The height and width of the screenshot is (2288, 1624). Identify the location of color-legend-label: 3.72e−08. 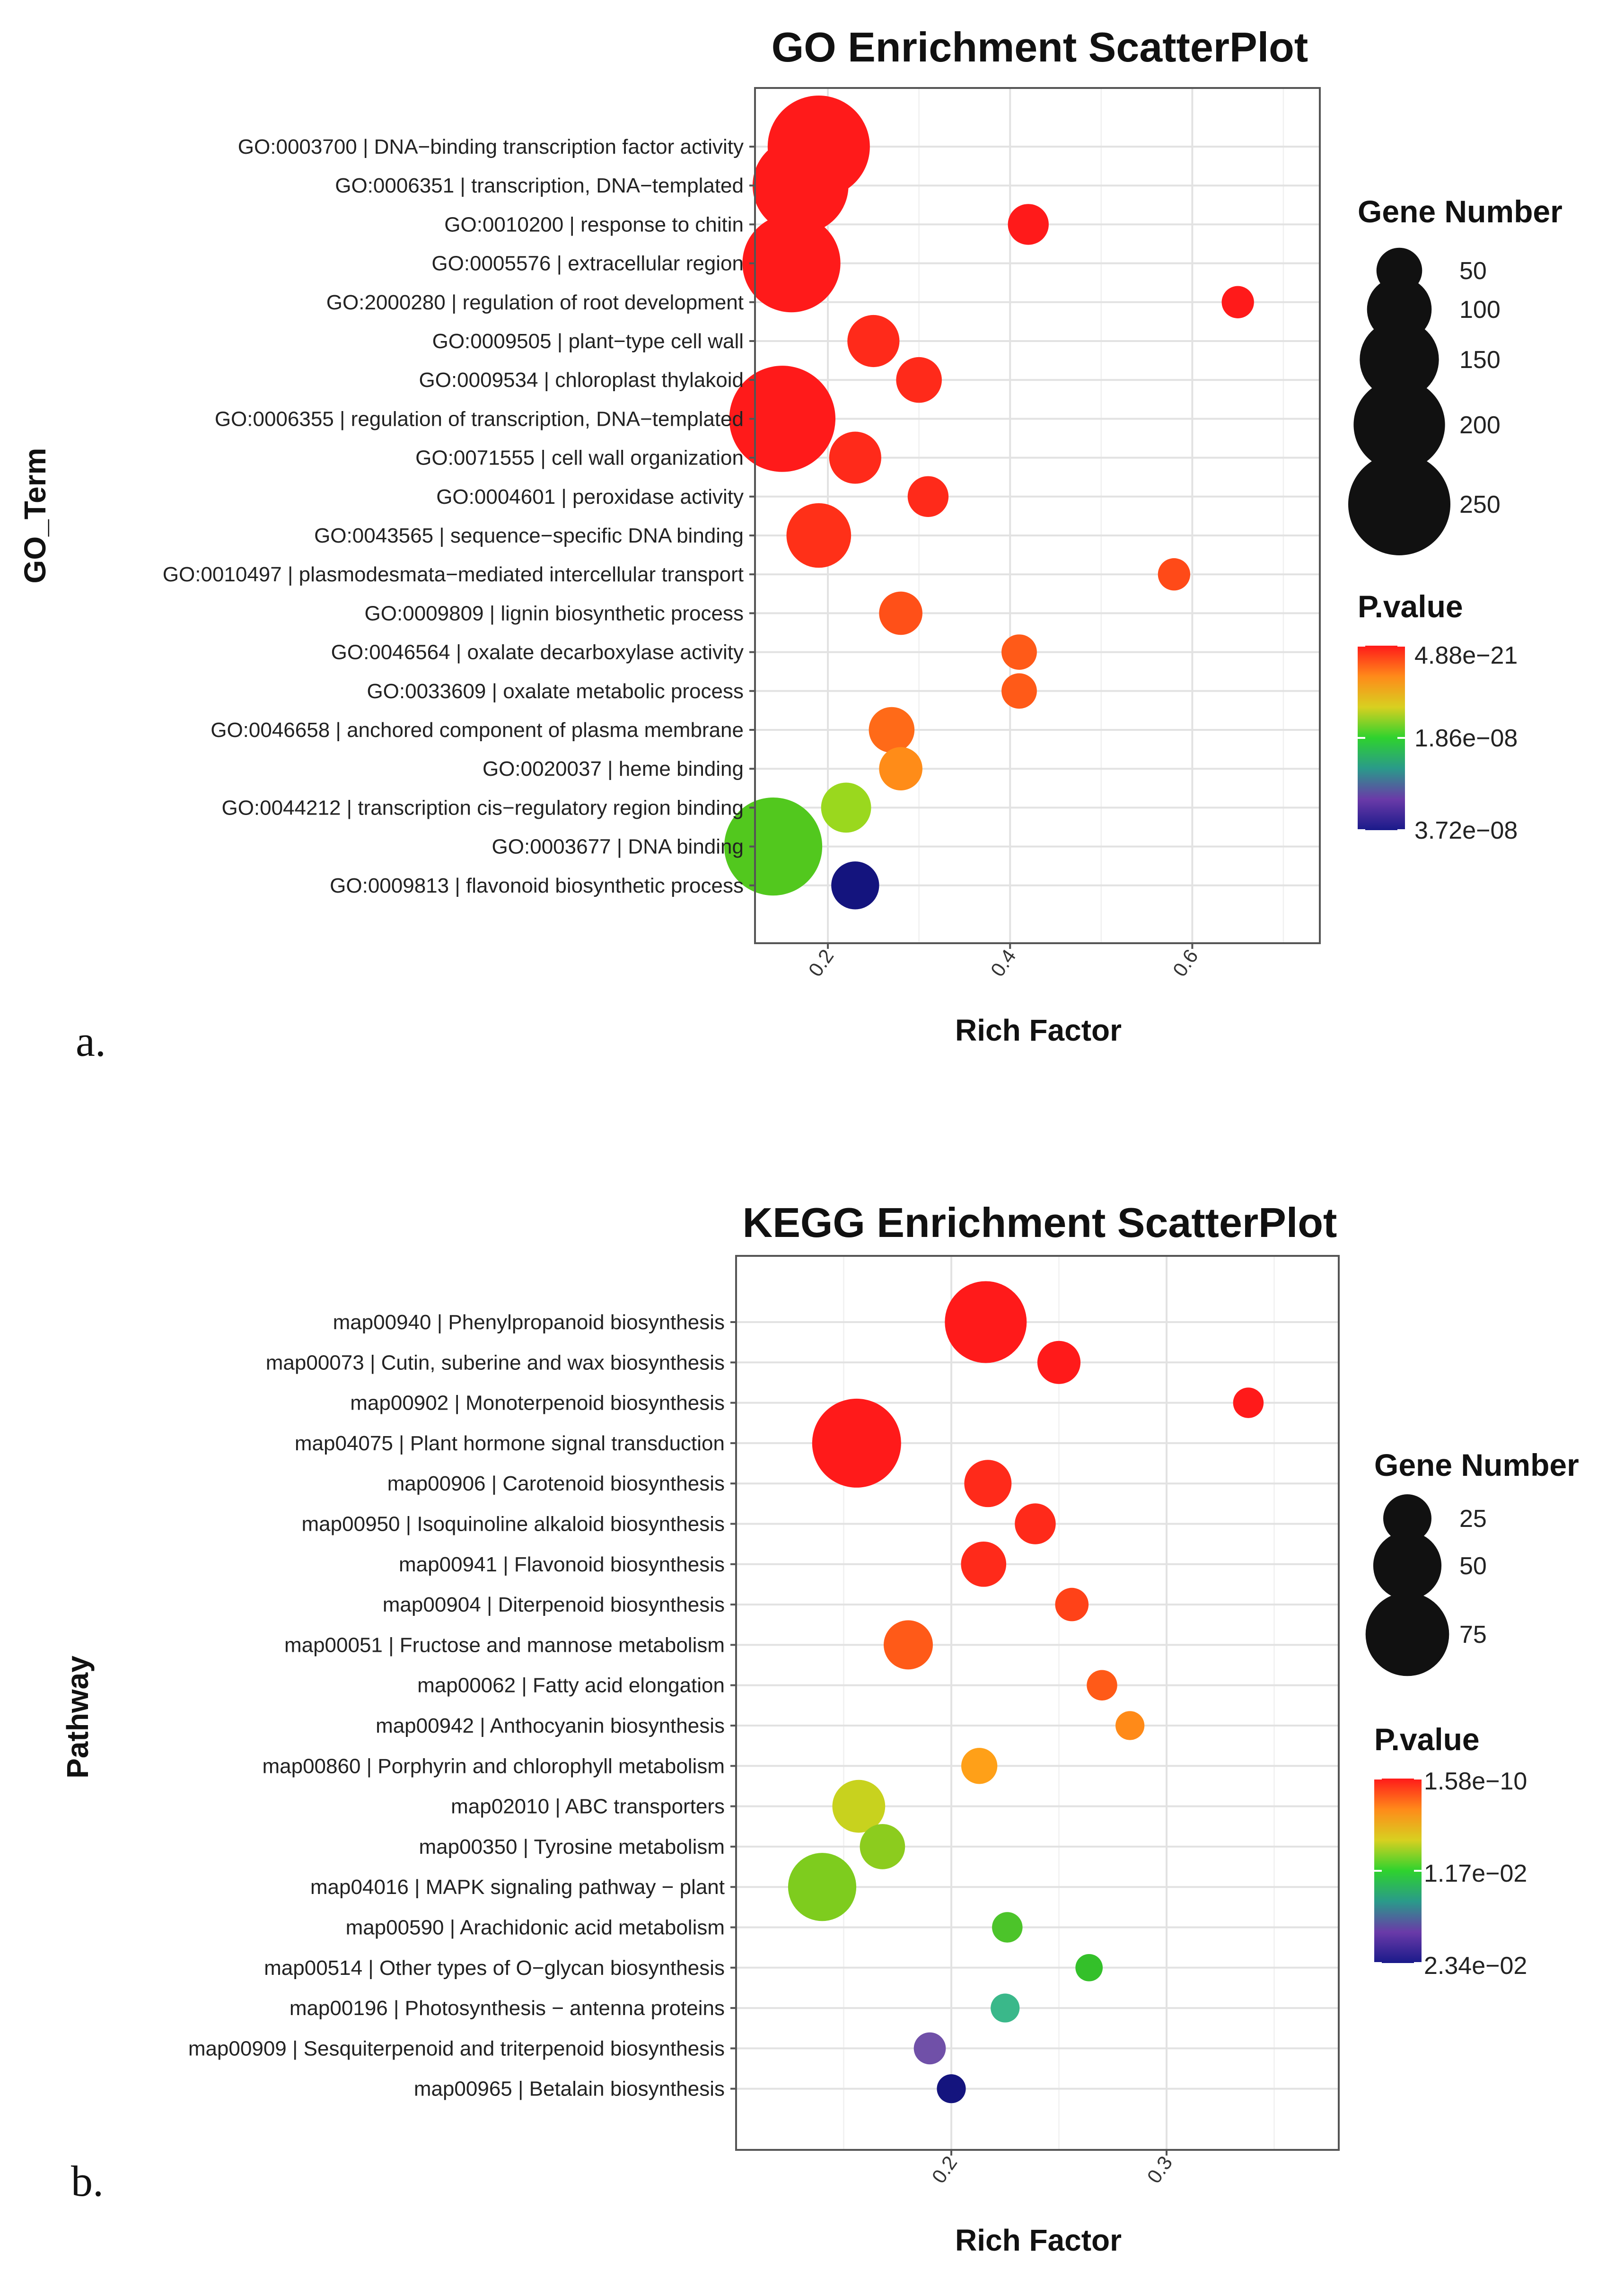
(1466, 831).